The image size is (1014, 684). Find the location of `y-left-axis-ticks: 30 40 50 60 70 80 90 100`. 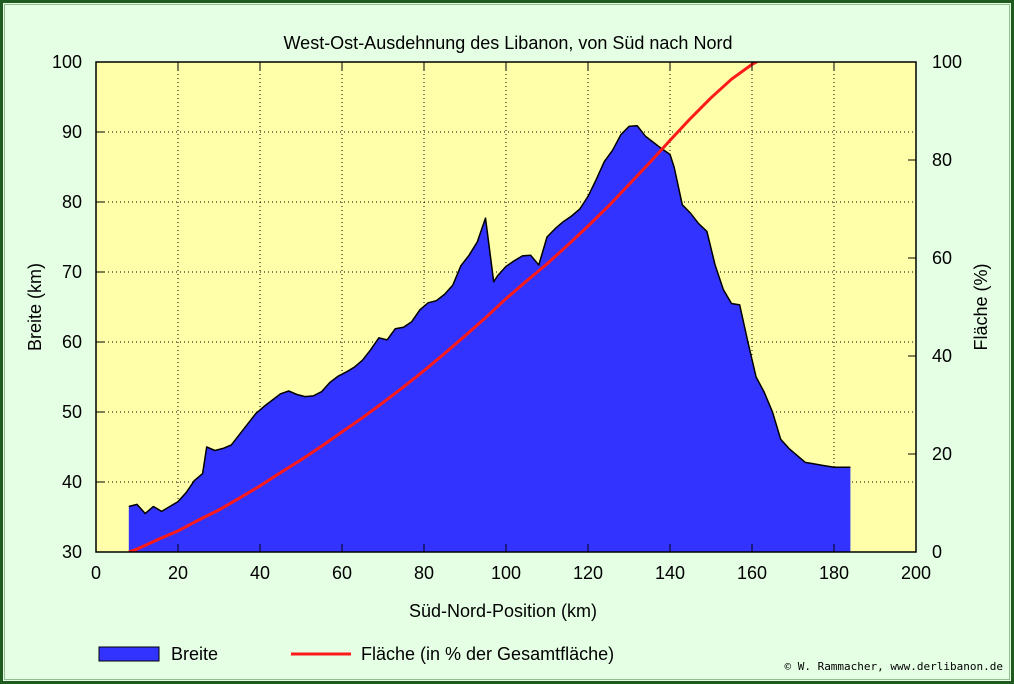

y-left-axis-ticks: 30 40 50 60 70 80 90 100 is located at coordinates (78, 307).